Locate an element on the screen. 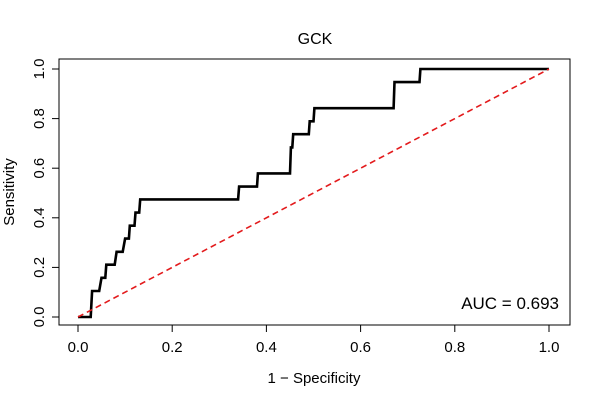  y-tick-label: 0.2 is located at coordinates (39, 267).